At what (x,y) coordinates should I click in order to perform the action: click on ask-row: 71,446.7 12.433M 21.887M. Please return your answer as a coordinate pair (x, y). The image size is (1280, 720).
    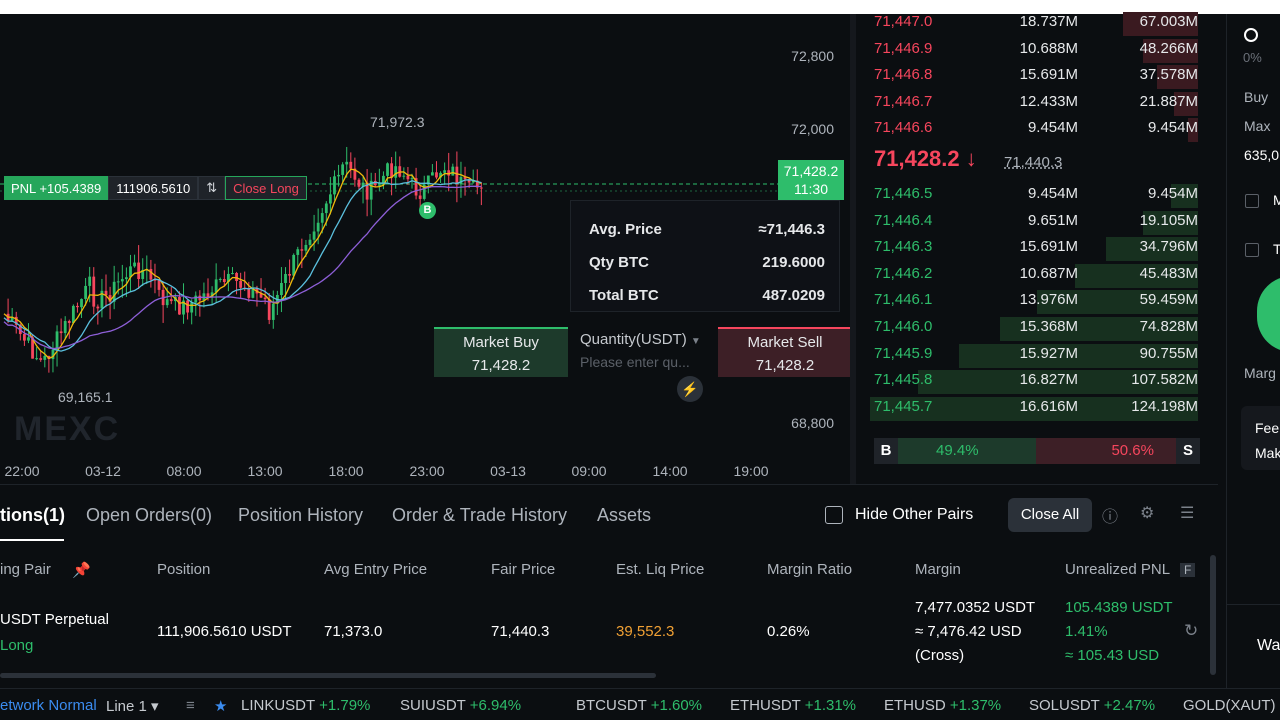
    Looking at the image, I should click on (1027, 103).